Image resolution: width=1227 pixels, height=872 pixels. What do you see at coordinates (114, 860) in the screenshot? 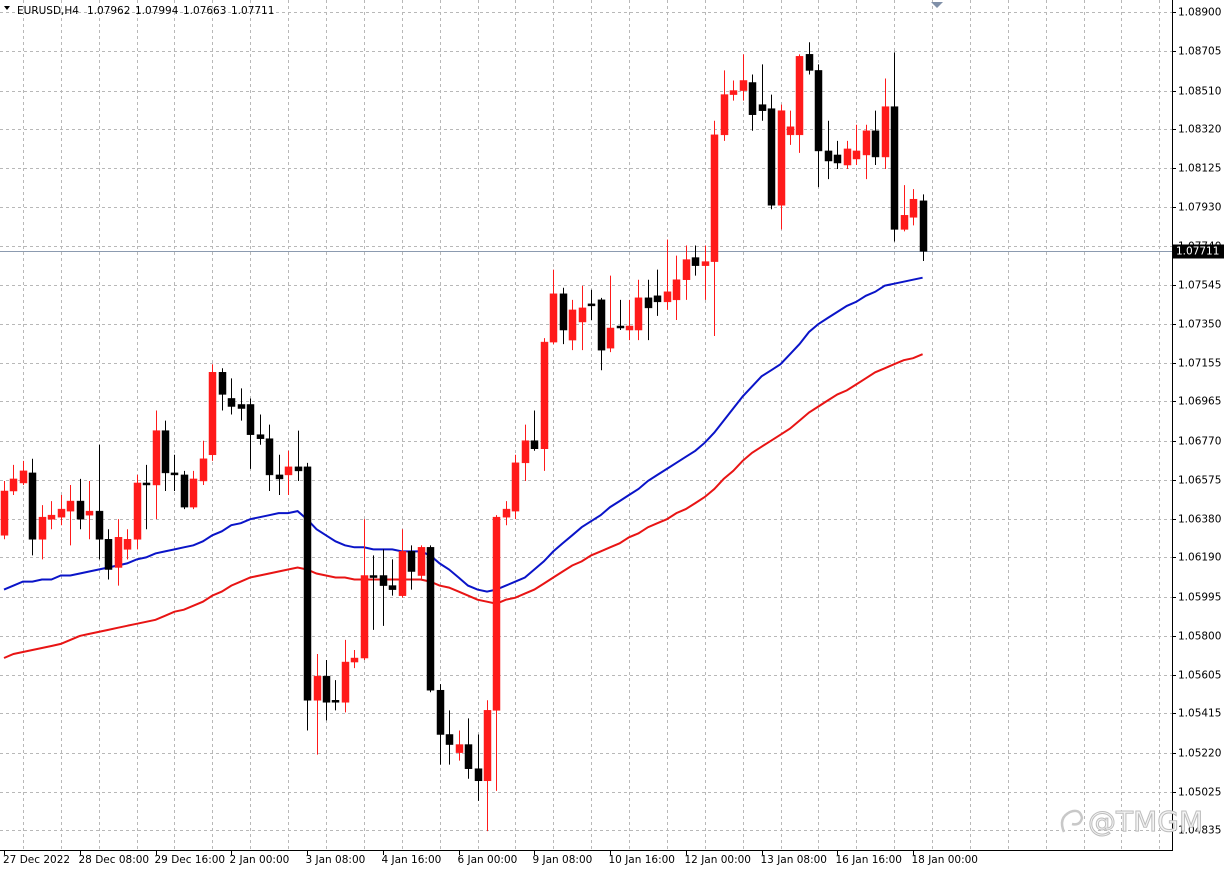
I see `x-tick-label: 28 Dec 08:00` at bounding box center [114, 860].